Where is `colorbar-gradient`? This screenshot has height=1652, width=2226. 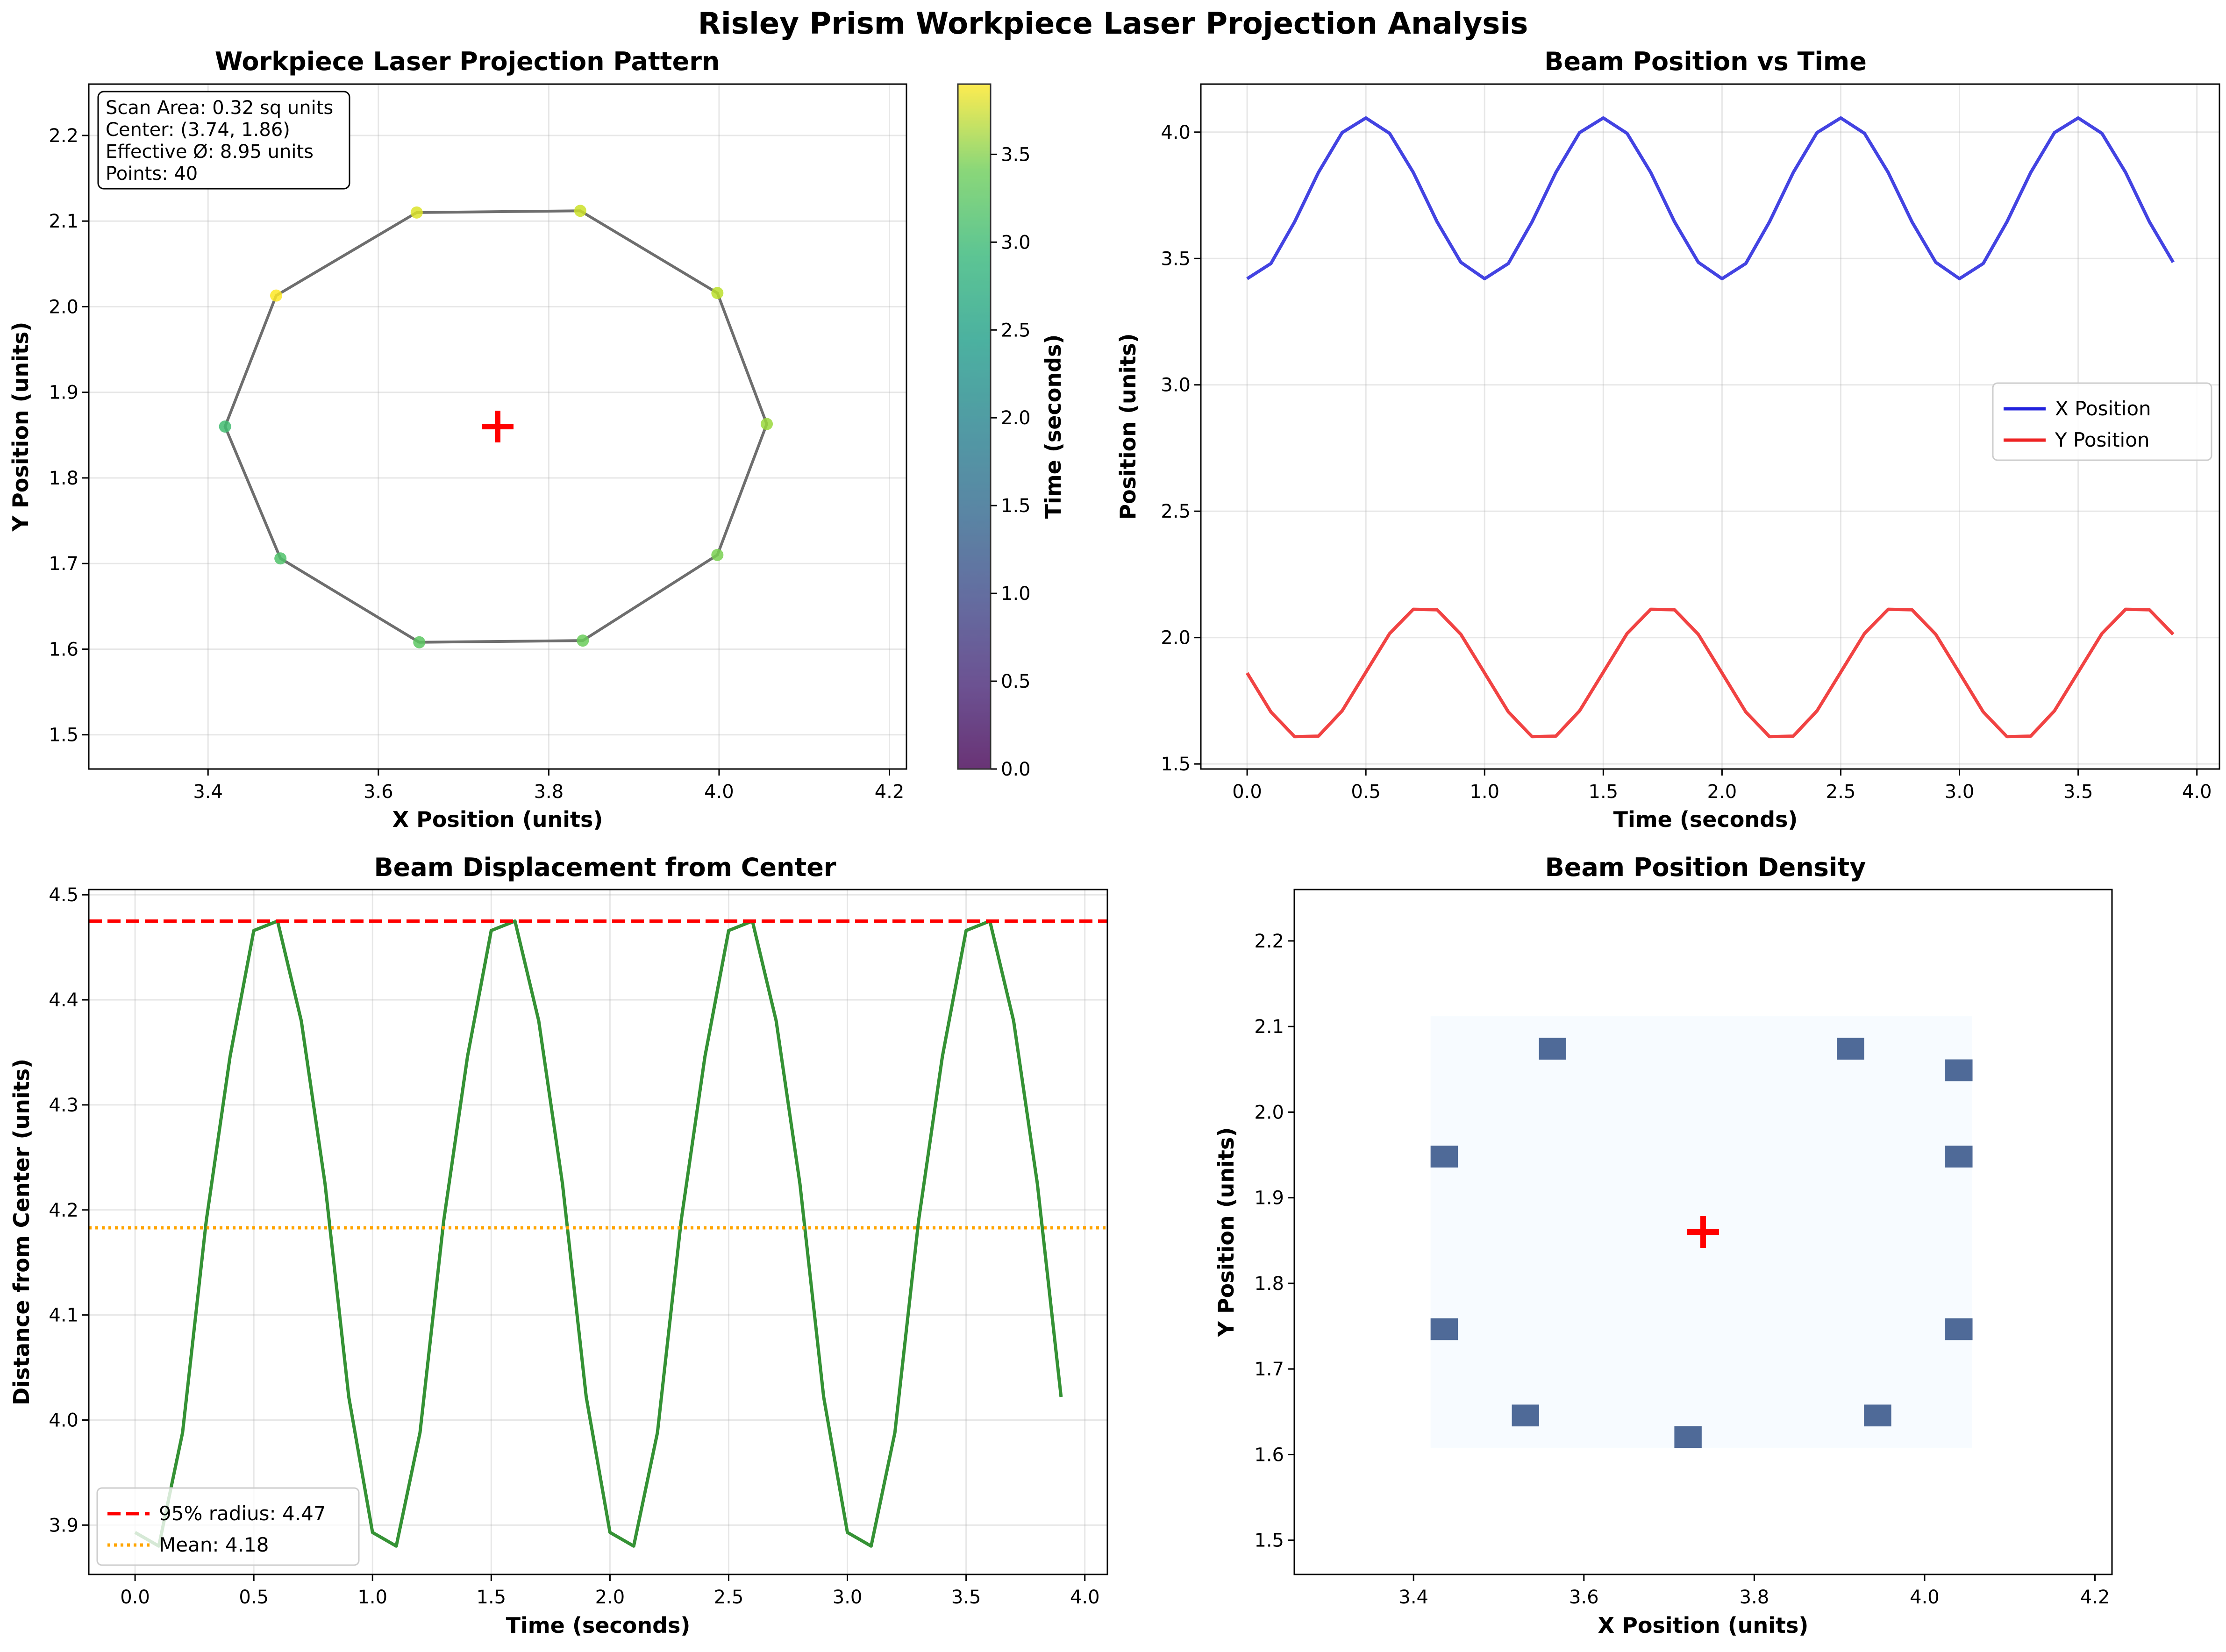
colorbar-gradient is located at coordinates (974, 427).